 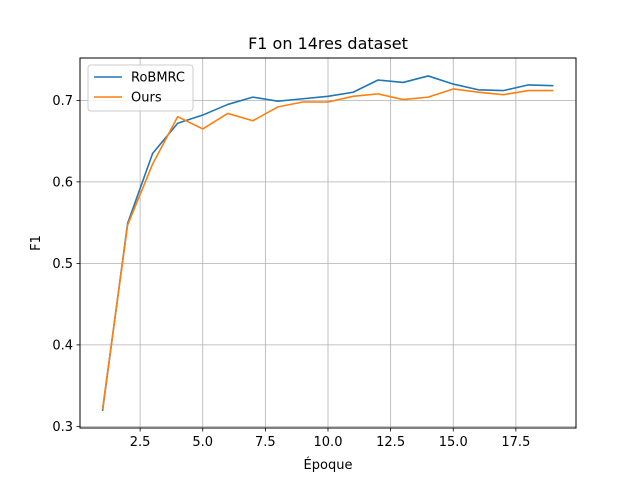 I want to click on y-tick-label: 0.7, so click(x=62, y=101).